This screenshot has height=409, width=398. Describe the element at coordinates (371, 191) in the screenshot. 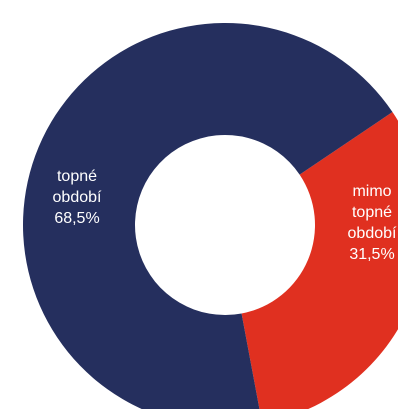

I see `slice-label-0-line-0: mimo` at that location.